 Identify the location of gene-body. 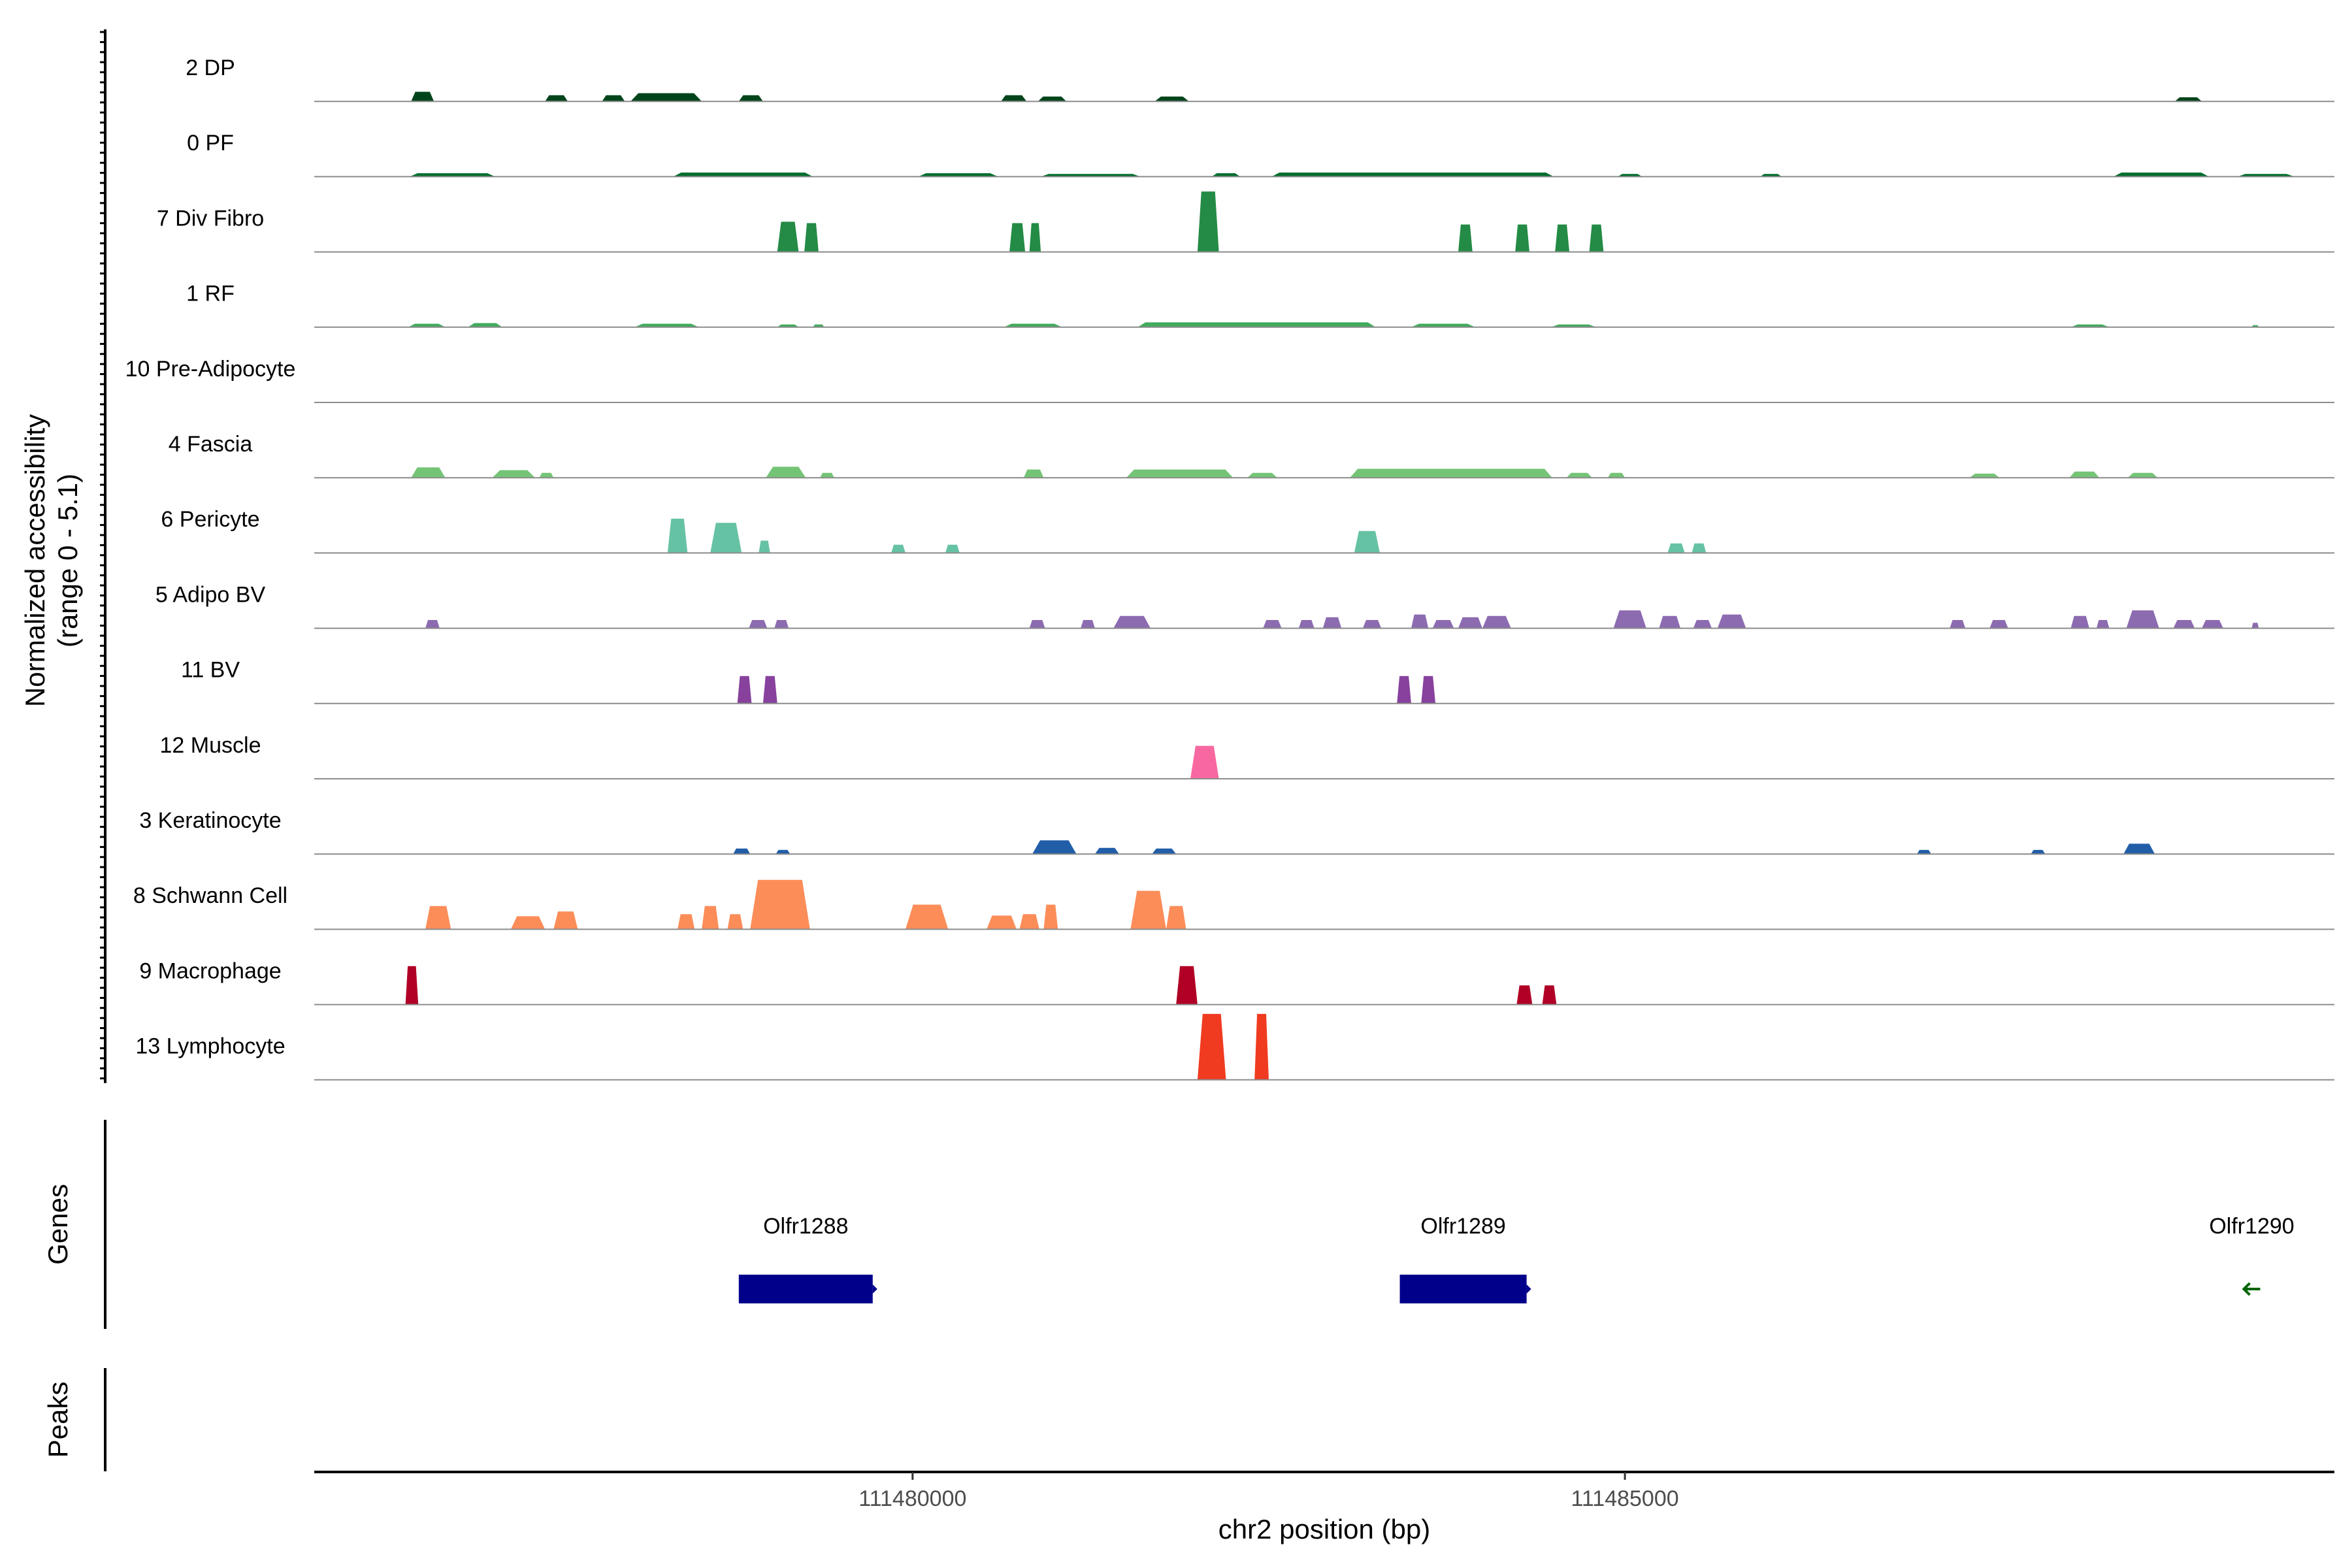
(1463, 1289).